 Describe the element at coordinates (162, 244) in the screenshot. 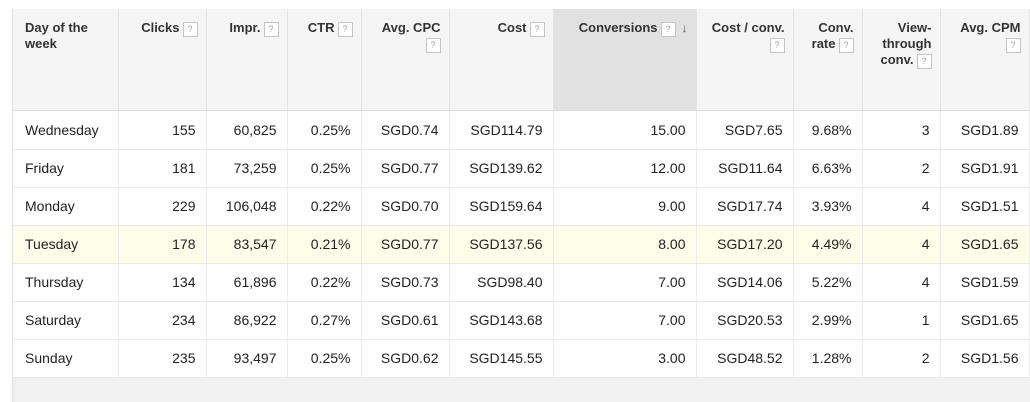

I see `cell-clicks: 178` at that location.